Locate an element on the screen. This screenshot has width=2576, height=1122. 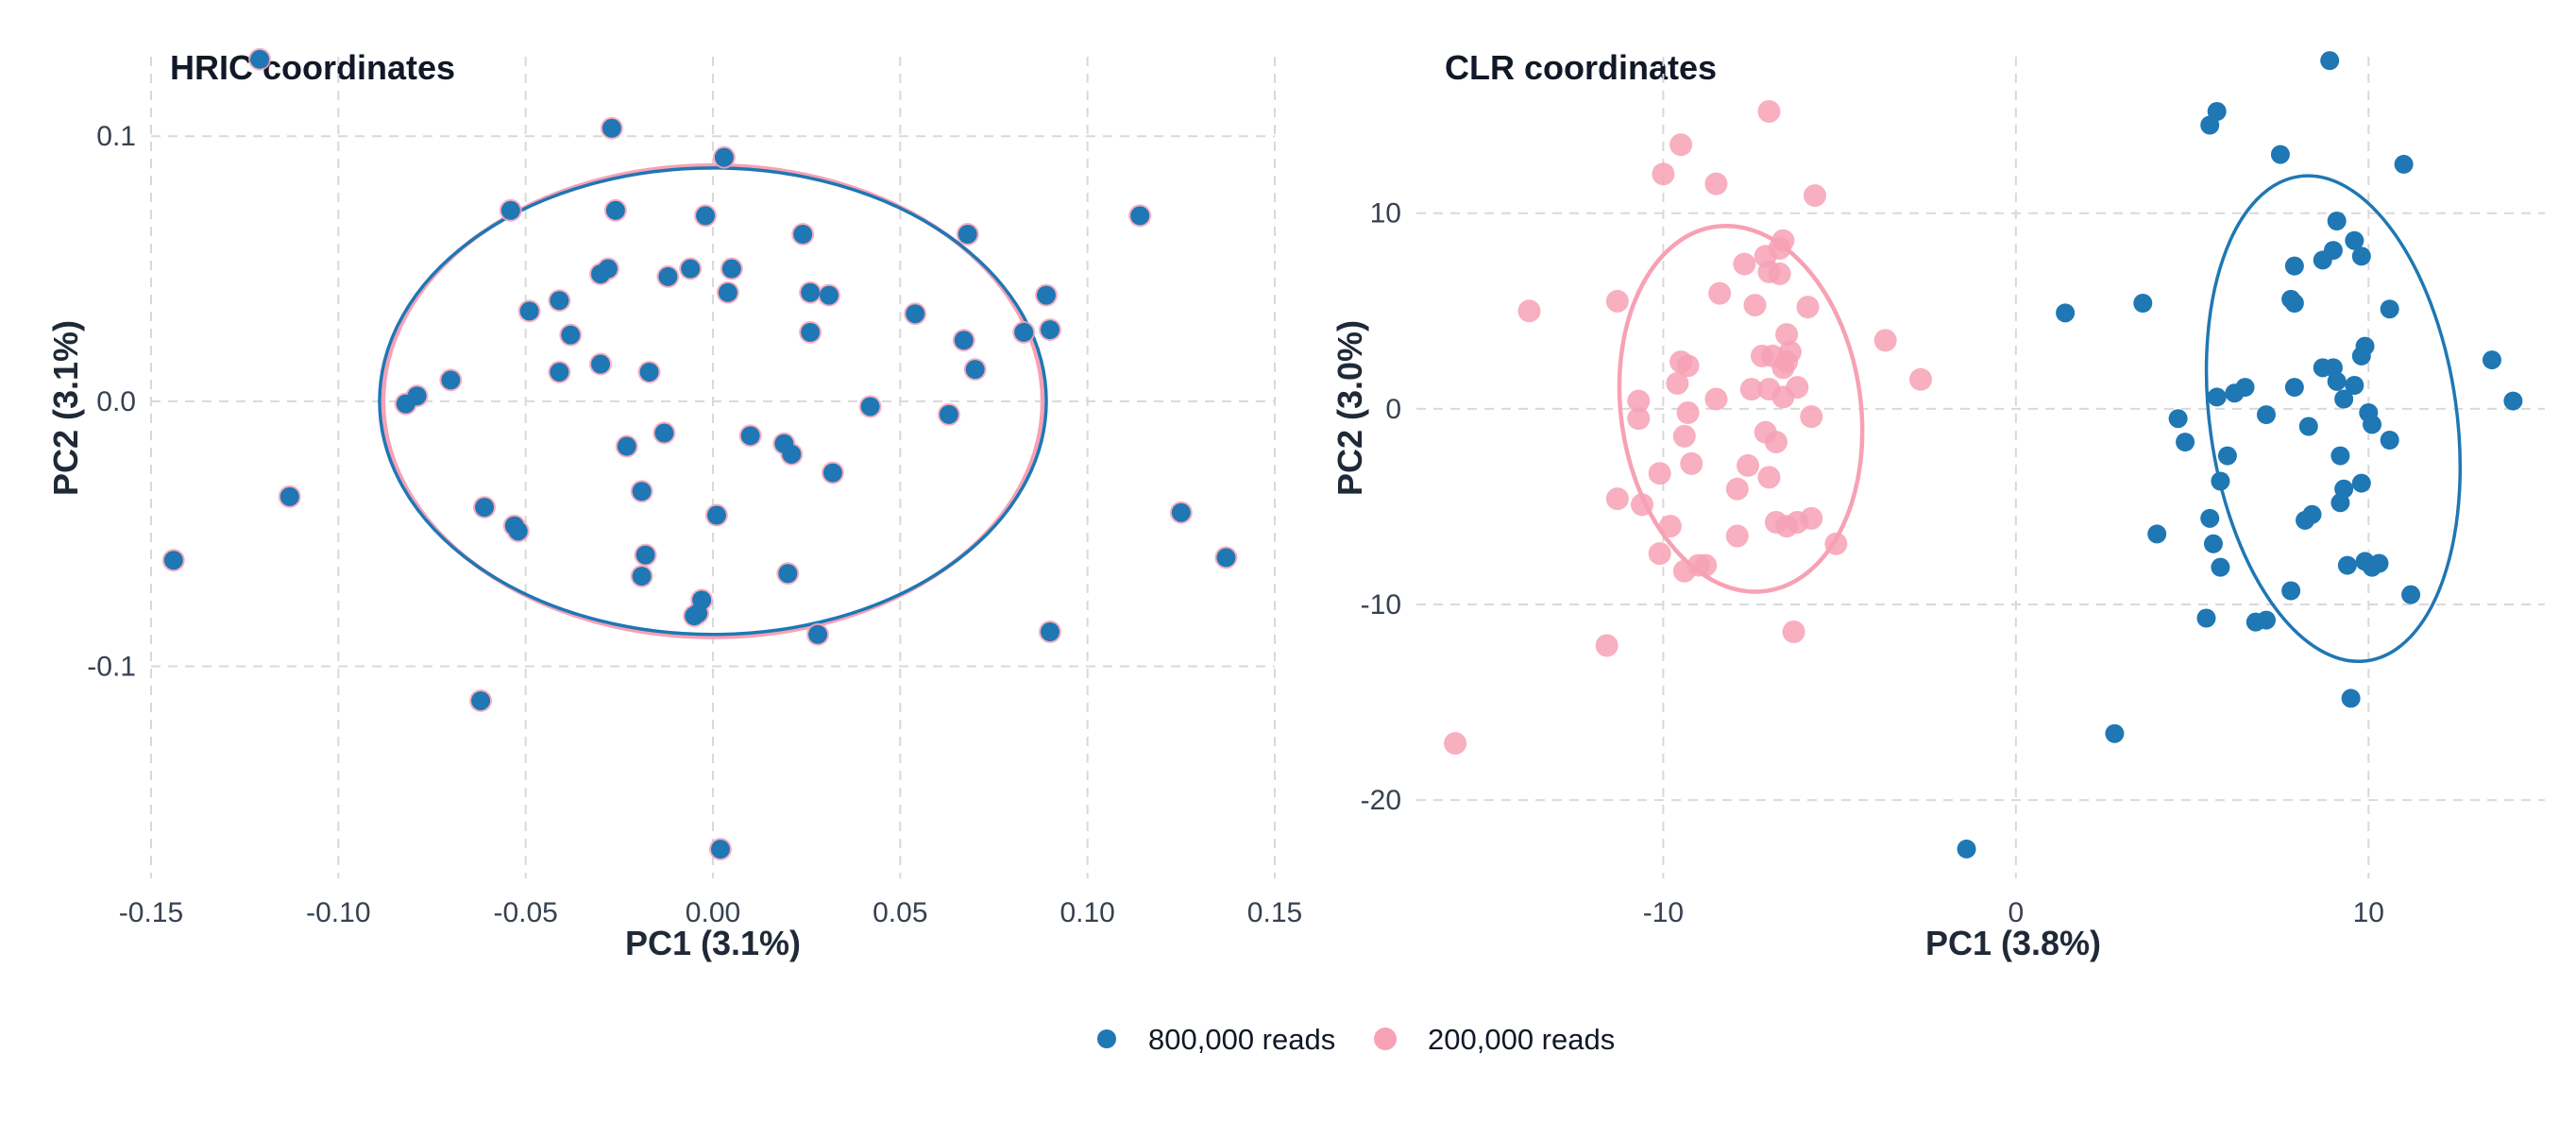
clr-ellipses is located at coordinates (2040, 419).